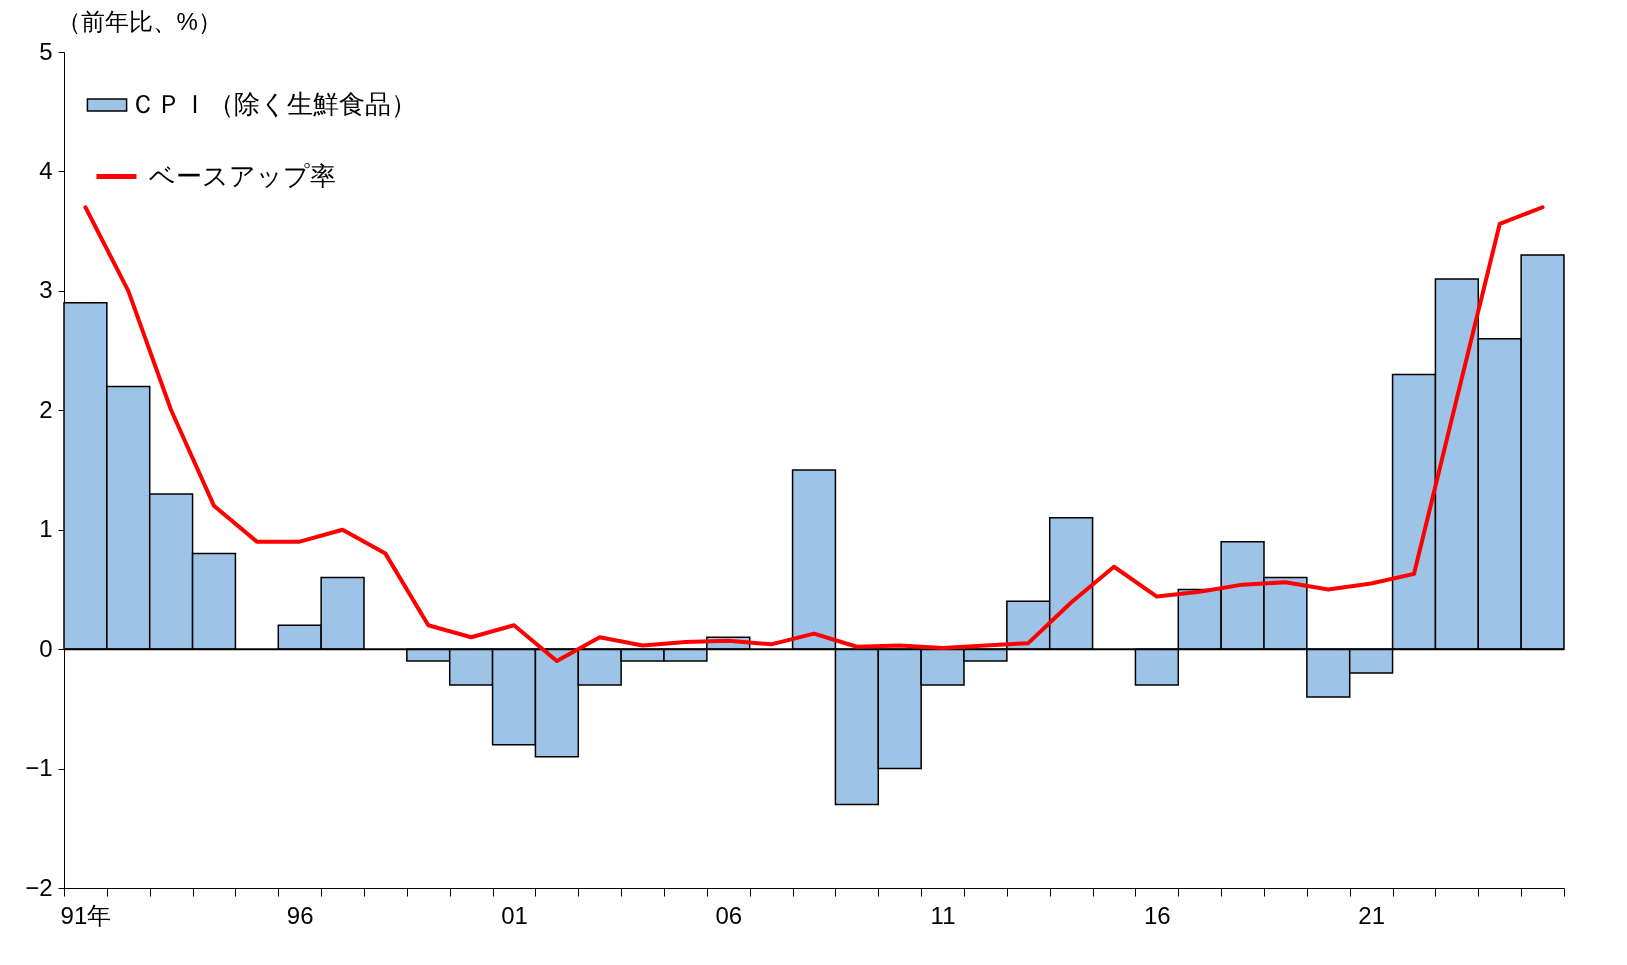 The height and width of the screenshot is (965, 1627). What do you see at coordinates (39, 768) in the screenshot?
I see `y-tick-label: −1` at bounding box center [39, 768].